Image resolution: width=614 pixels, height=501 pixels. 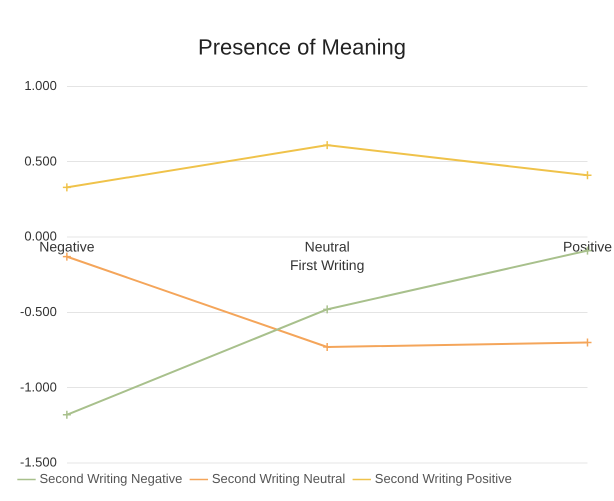 I want to click on x-tick-label: Positive, so click(x=587, y=246).